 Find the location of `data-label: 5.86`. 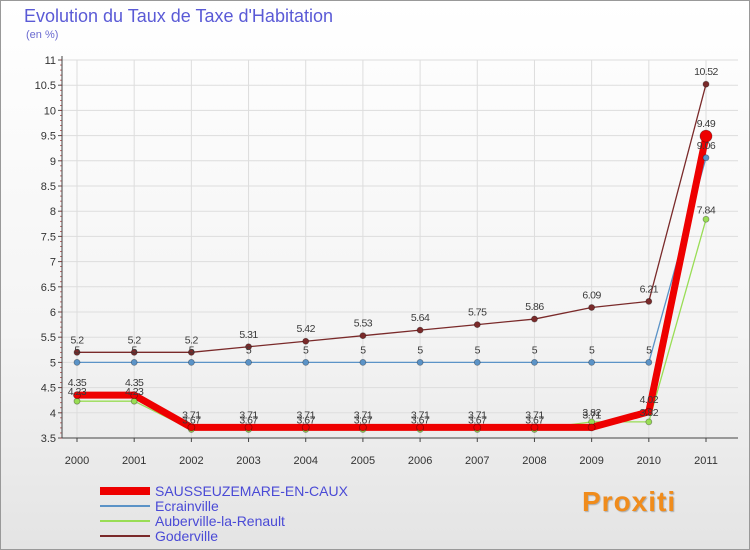

data-label: 5.86 is located at coordinates (534, 307).